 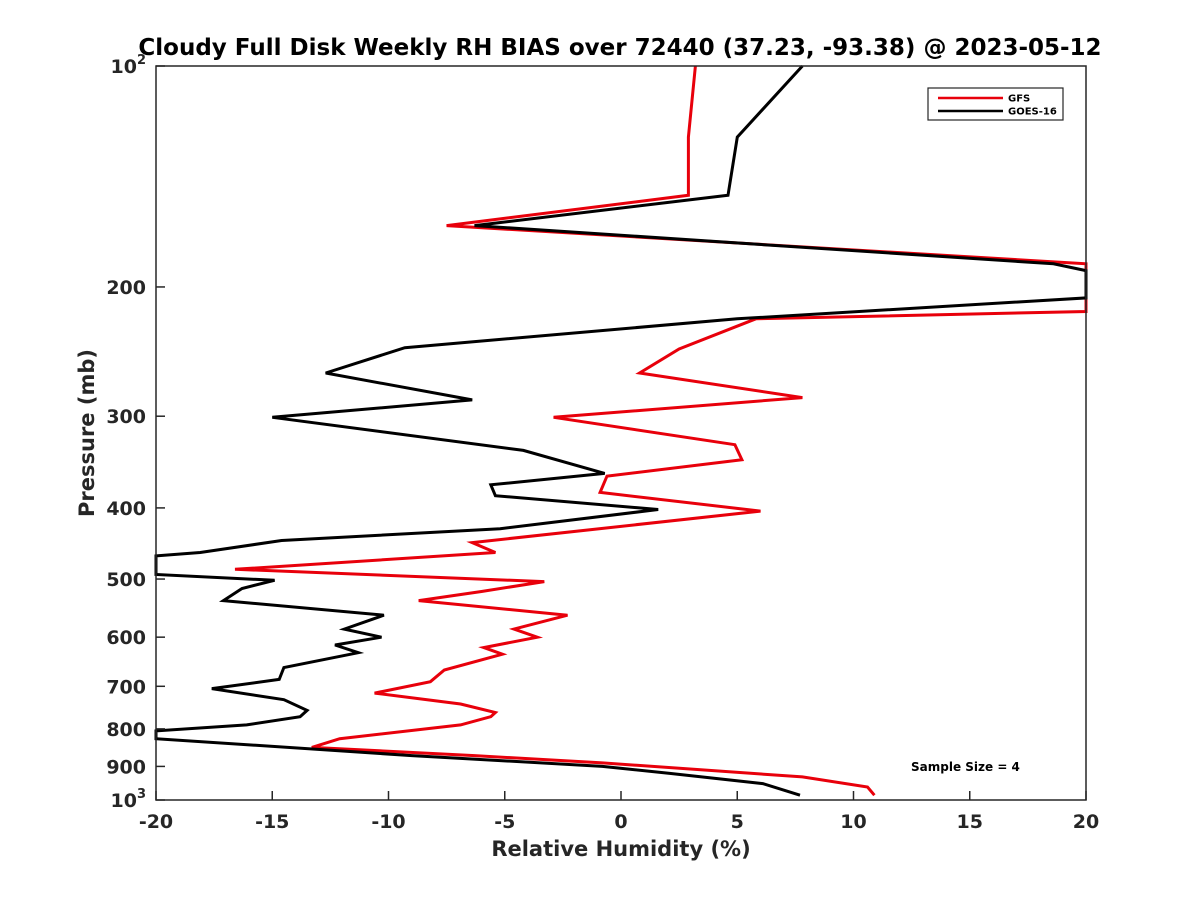 What do you see at coordinates (853, 822) in the screenshot?
I see `x-tick-label: 10` at bounding box center [853, 822].